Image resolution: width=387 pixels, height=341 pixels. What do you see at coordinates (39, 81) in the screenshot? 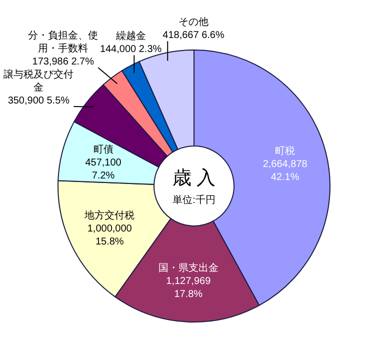
I see `slice-label: 譲与税及び交付金` at bounding box center [39, 81].